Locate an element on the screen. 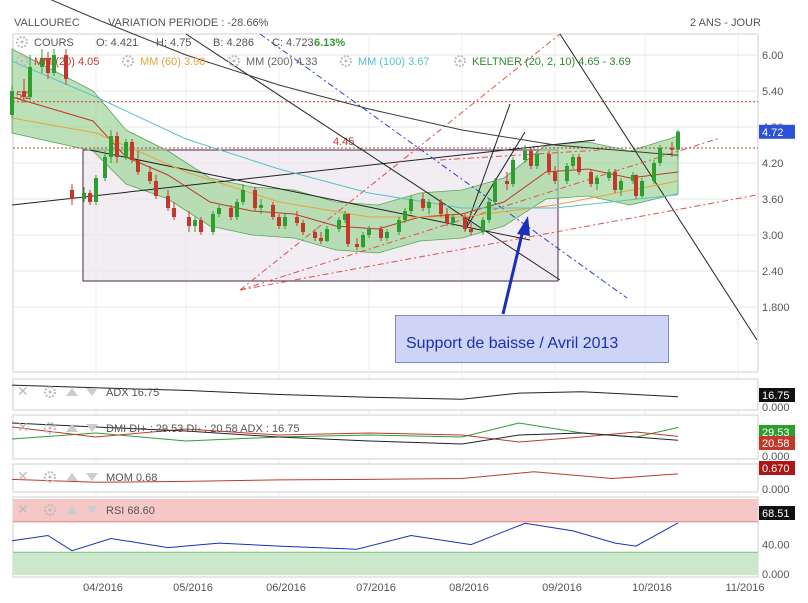  trendline-resistance is located at coordinates (658, 187).